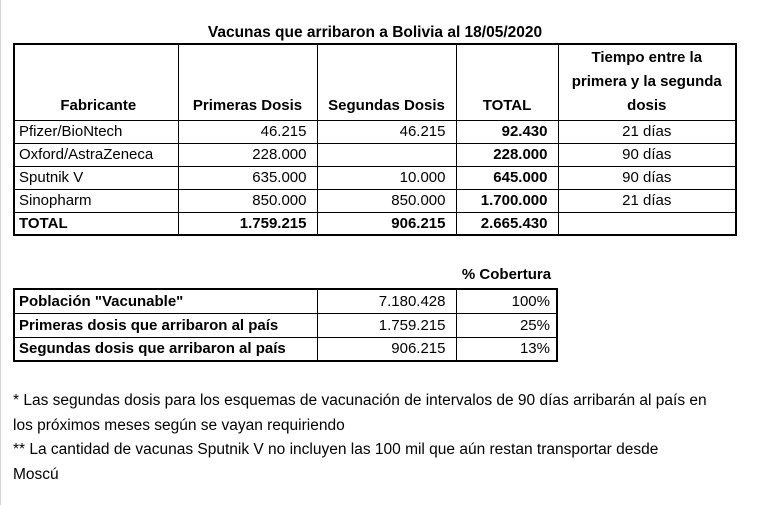 This screenshot has width=762, height=505. Describe the element at coordinates (506, 274) in the screenshot. I see `coverage-column-header: % Cobertura` at that location.